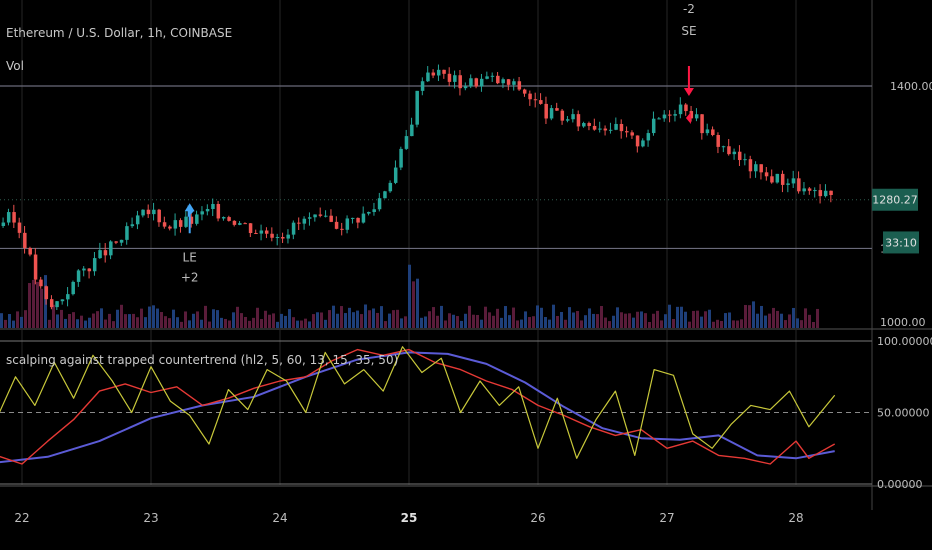  Describe the element at coordinates (119, 33) in the screenshot. I see `chart-title: Ethereum / U.S. Dollar, 1h, COINBASE` at that location.